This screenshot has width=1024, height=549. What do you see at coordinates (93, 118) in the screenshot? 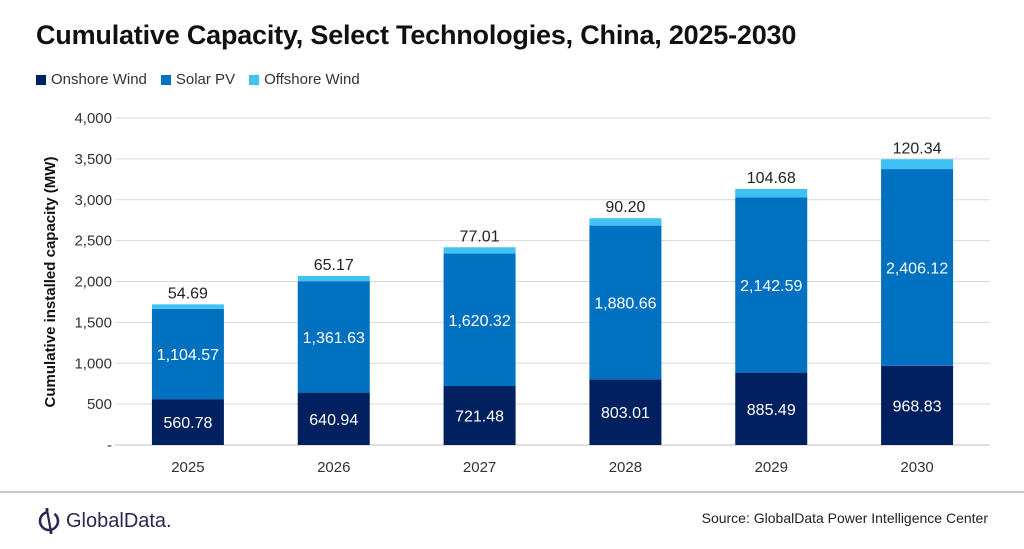
I see `y-tick-label: 4,000` at bounding box center [93, 118].